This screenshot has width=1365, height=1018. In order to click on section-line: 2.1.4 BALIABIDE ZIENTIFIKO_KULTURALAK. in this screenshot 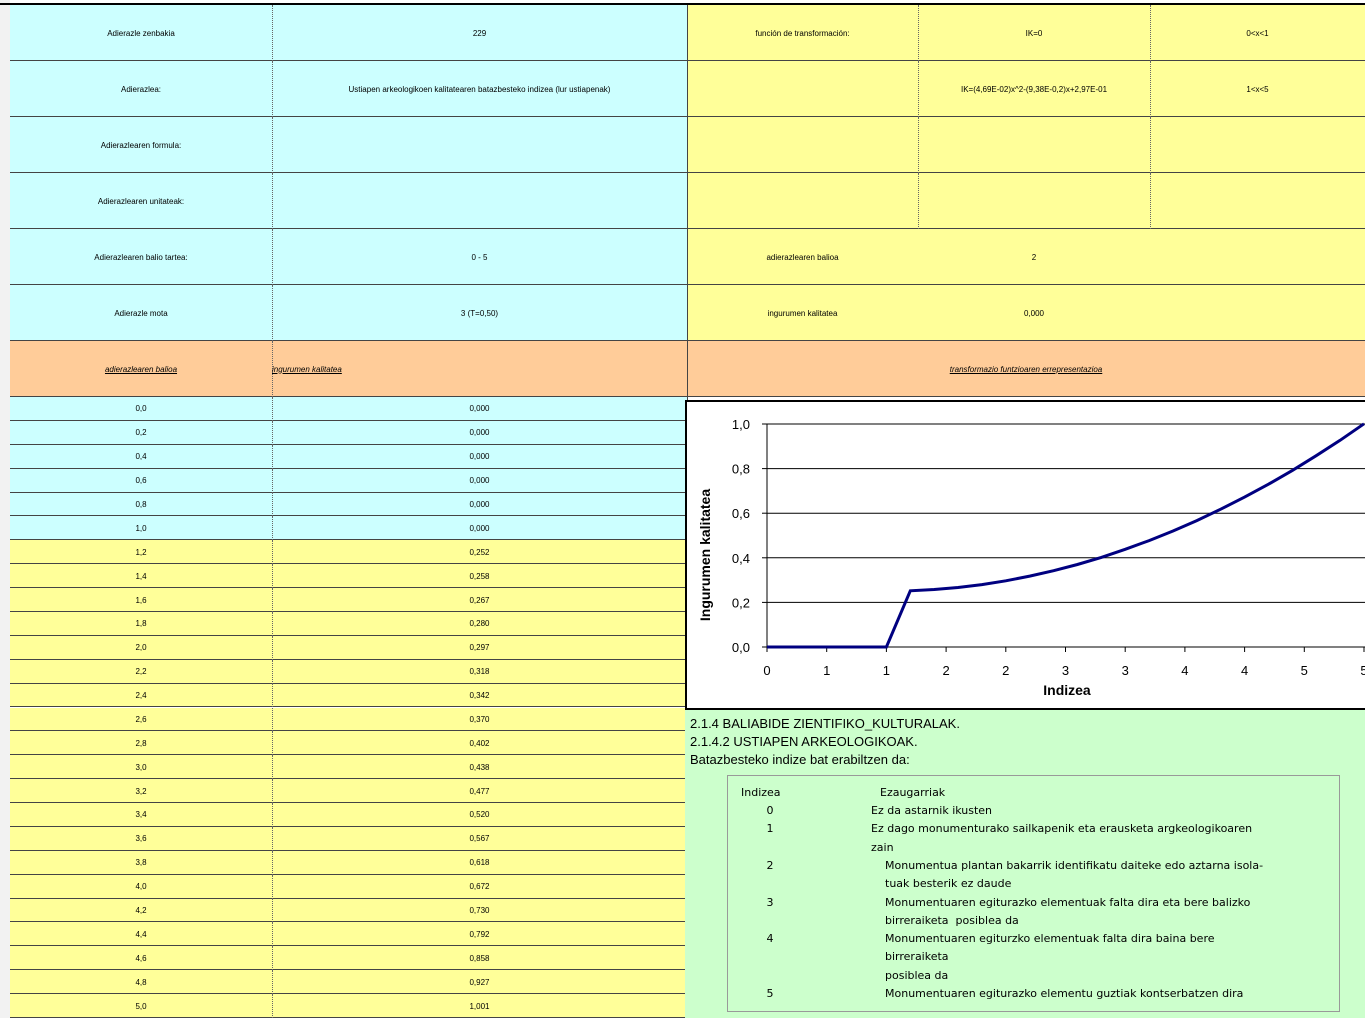, I will do `click(825, 723)`.